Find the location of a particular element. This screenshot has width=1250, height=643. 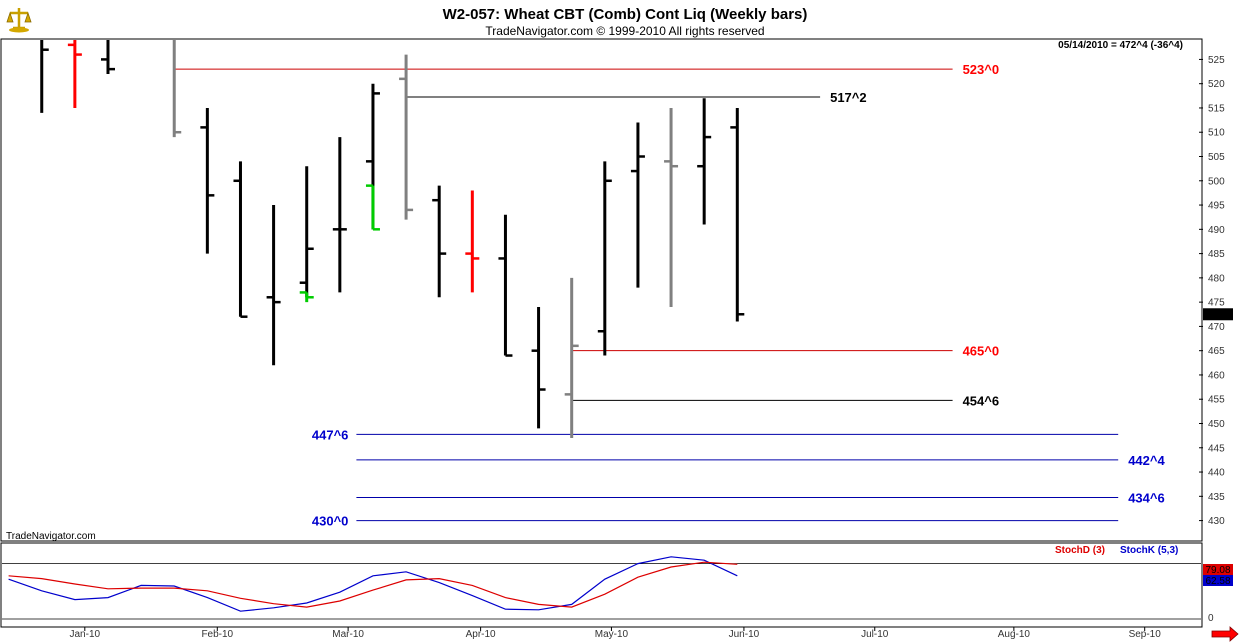

price-tick-label: 460 is located at coordinates (1216, 375).